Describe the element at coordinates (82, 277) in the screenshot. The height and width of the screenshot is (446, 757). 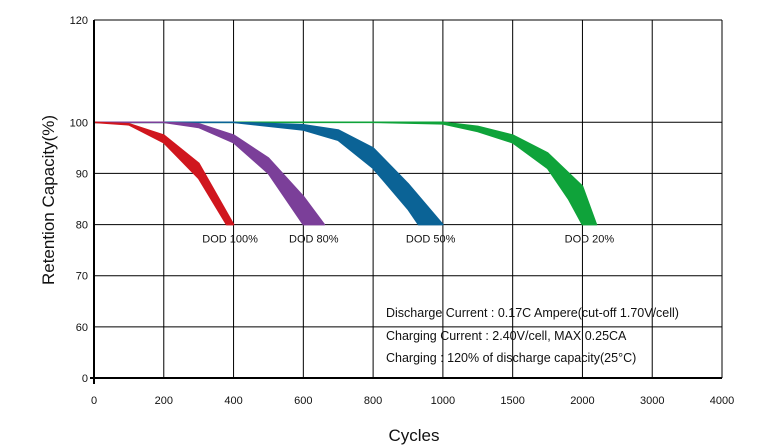
I see `y-tick-label: 70` at that location.